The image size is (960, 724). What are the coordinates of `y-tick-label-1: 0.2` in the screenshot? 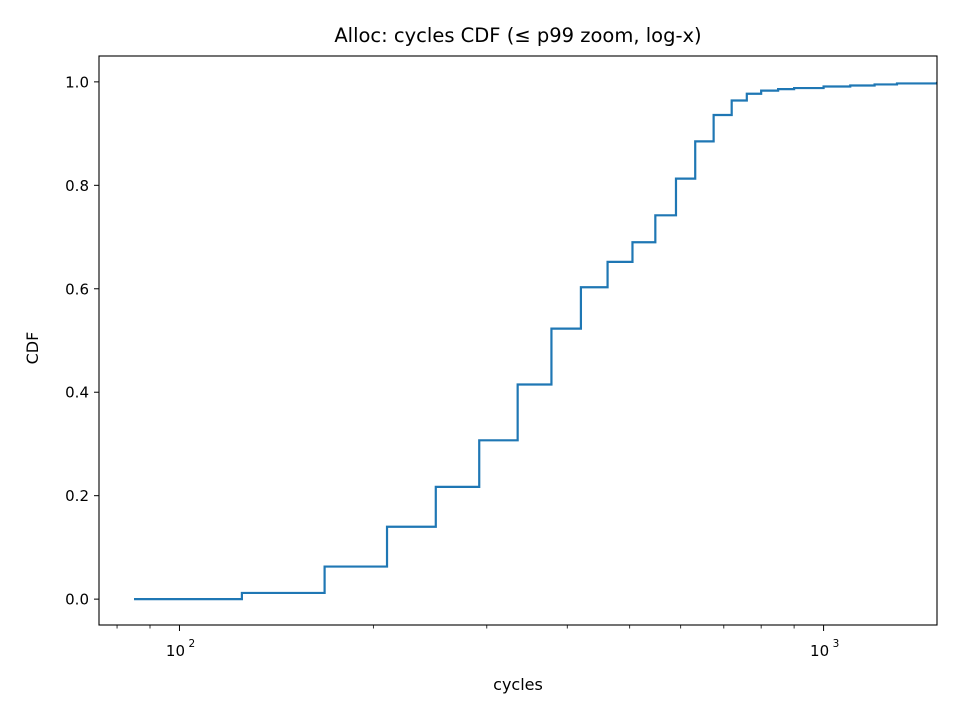 It's located at (77, 496).